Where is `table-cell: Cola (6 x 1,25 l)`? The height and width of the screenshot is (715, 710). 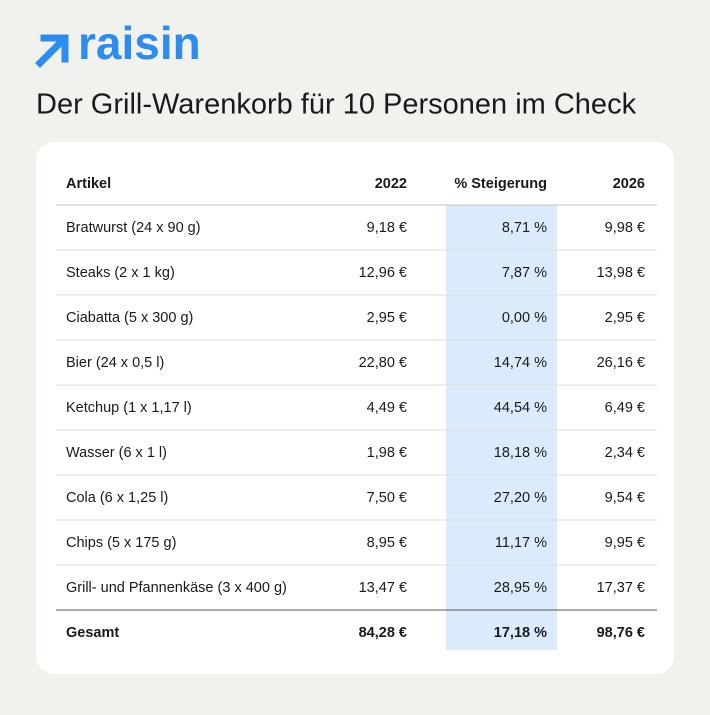 table-cell: Cola (6 x 1,25 l) is located at coordinates (117, 498).